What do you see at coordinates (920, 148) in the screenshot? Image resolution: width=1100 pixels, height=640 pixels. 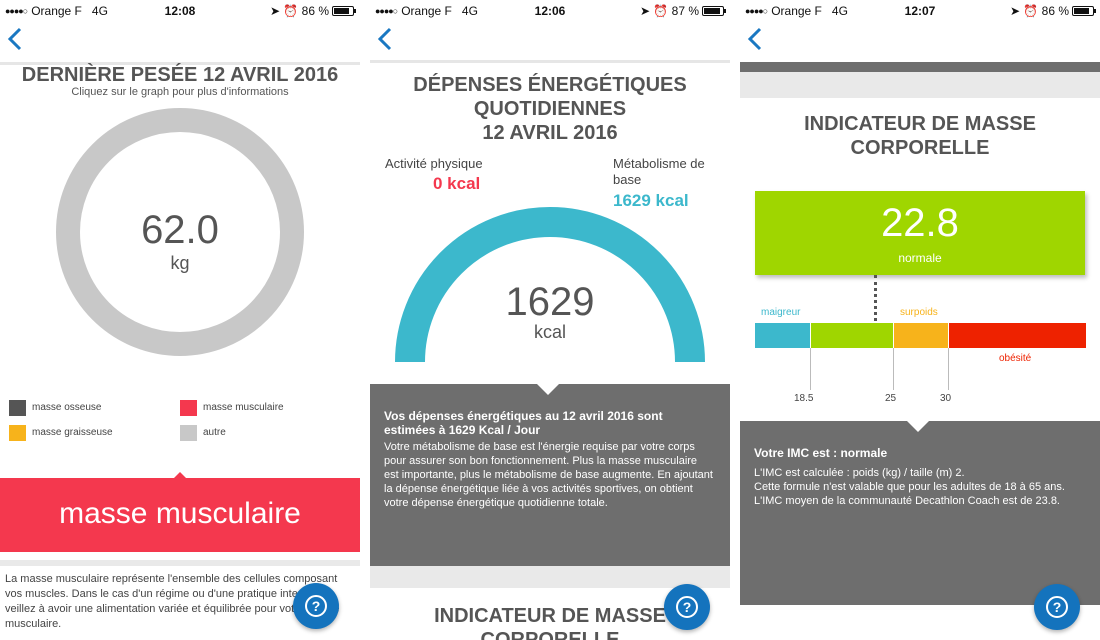 I see `title-line: CORPORELLE` at bounding box center [920, 148].